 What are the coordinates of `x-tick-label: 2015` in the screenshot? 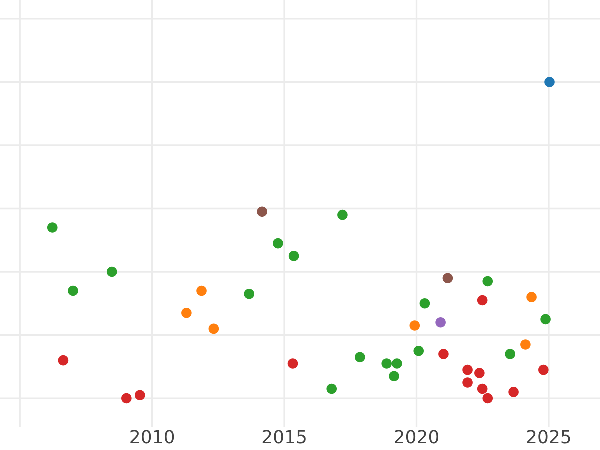 It's located at (284, 437).